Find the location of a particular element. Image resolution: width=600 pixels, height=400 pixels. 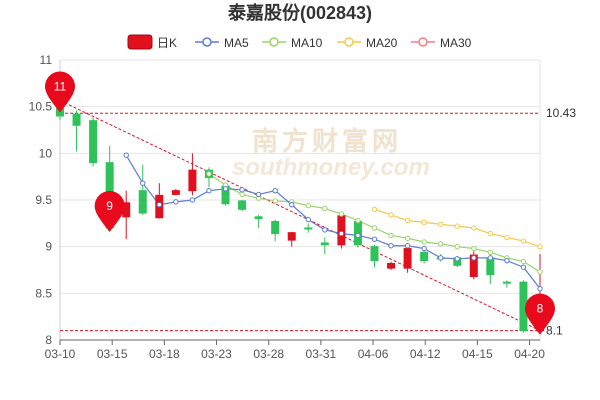

y-axis: 8 8.5 9 9.5 10 10.5 11 is located at coordinates (41, 200).